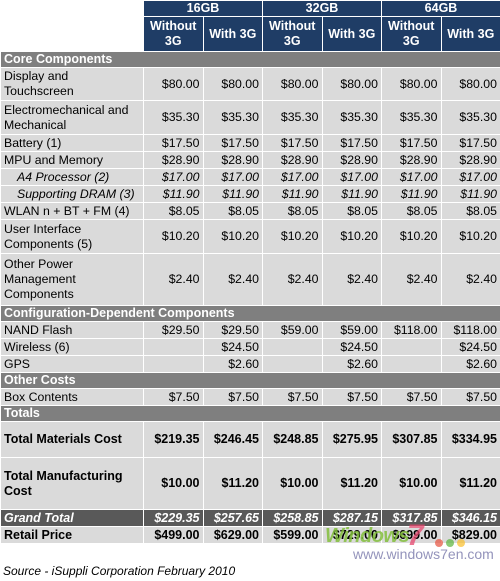  I want to click on header-16gb: 16GB, so click(203, 8).